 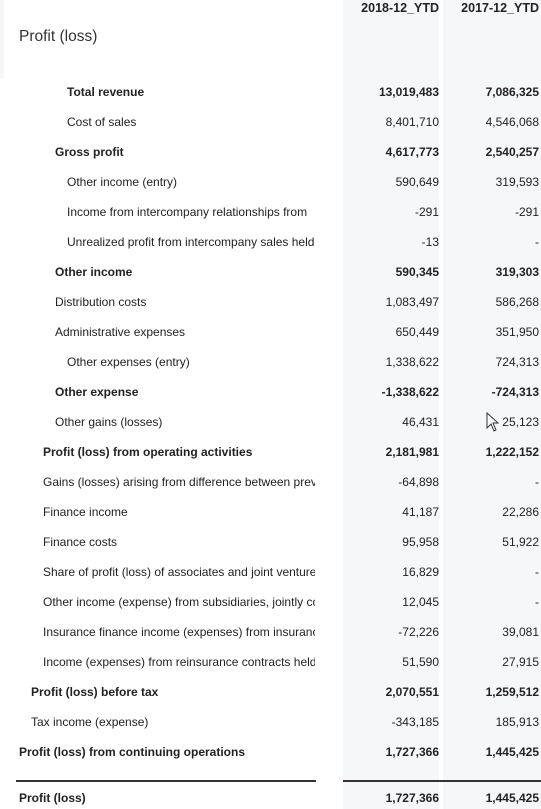 What do you see at coordinates (517, 362) in the screenshot?
I see `row-value-2017: 724,313` at bounding box center [517, 362].